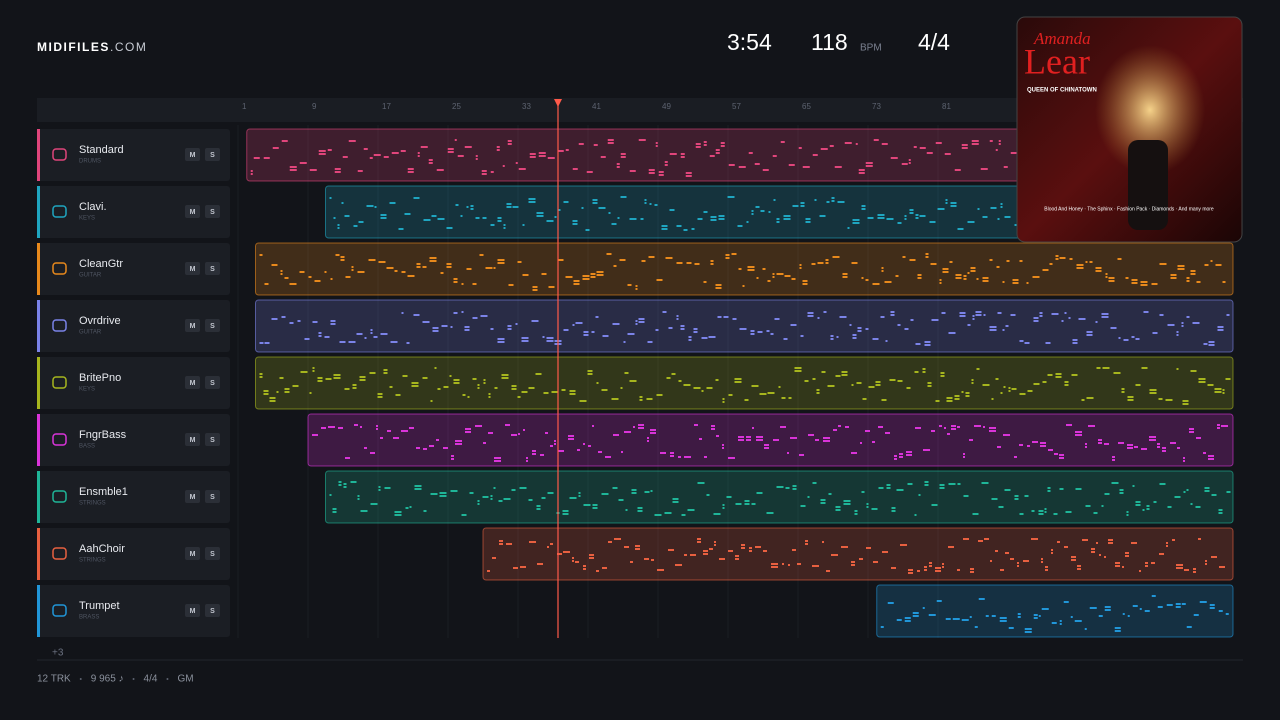 The width and height of the screenshot is (1280, 720). Describe the element at coordinates (558, 103) in the screenshot. I see `playhead-handle` at that location.